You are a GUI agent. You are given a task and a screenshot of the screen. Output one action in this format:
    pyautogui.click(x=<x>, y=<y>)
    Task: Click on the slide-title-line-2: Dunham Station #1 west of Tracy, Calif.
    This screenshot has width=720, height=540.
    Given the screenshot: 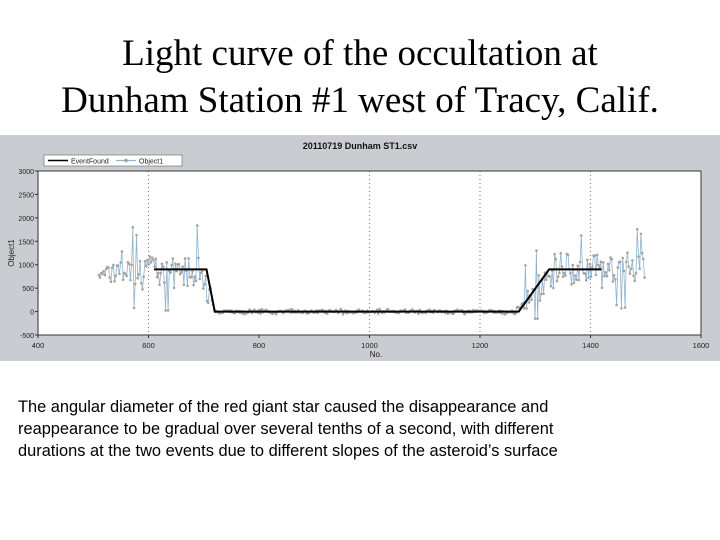 What is the action you would take?
    pyautogui.click(x=360, y=100)
    